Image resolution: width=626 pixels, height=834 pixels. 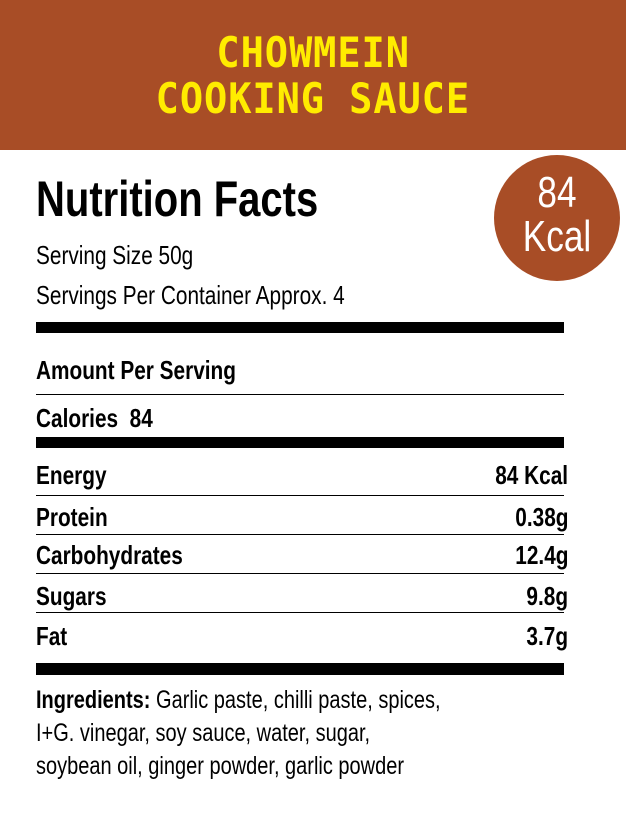 What do you see at coordinates (93, 700) in the screenshot?
I see `ingredients-label: Ingredients:` at bounding box center [93, 700].